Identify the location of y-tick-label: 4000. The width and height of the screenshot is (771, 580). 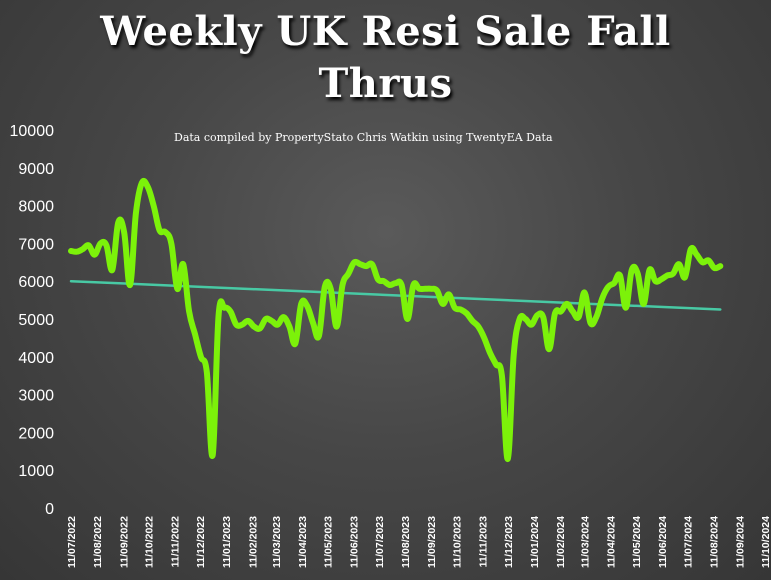
(36, 358).